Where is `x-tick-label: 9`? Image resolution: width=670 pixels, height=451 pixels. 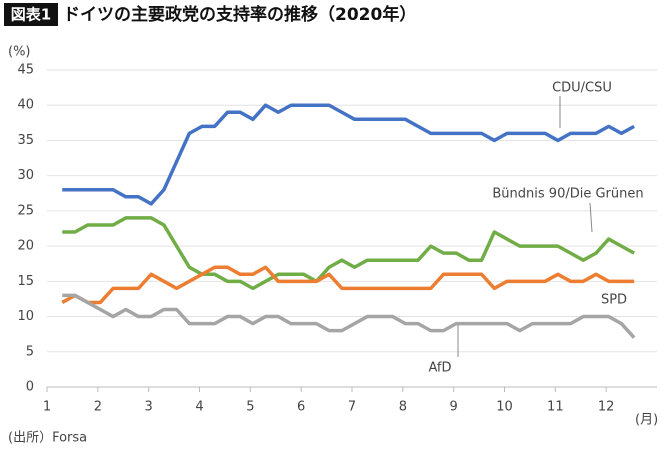
x-tick-label: 9 is located at coordinates (454, 407).